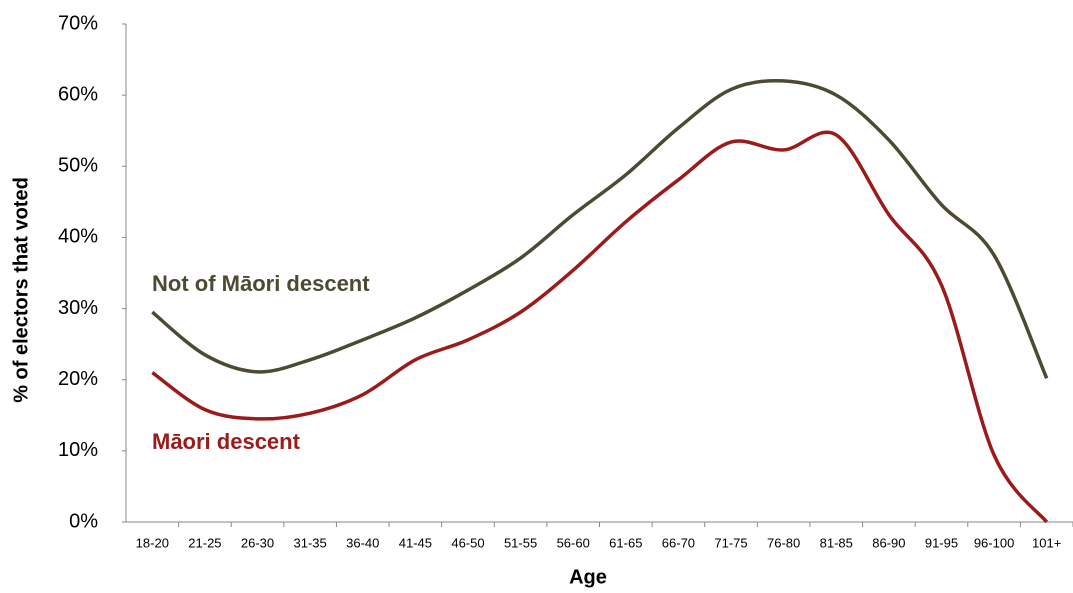 The image size is (1073, 593). What do you see at coordinates (730, 542) in the screenshot?
I see `x-tick-label: 71-75` at bounding box center [730, 542].